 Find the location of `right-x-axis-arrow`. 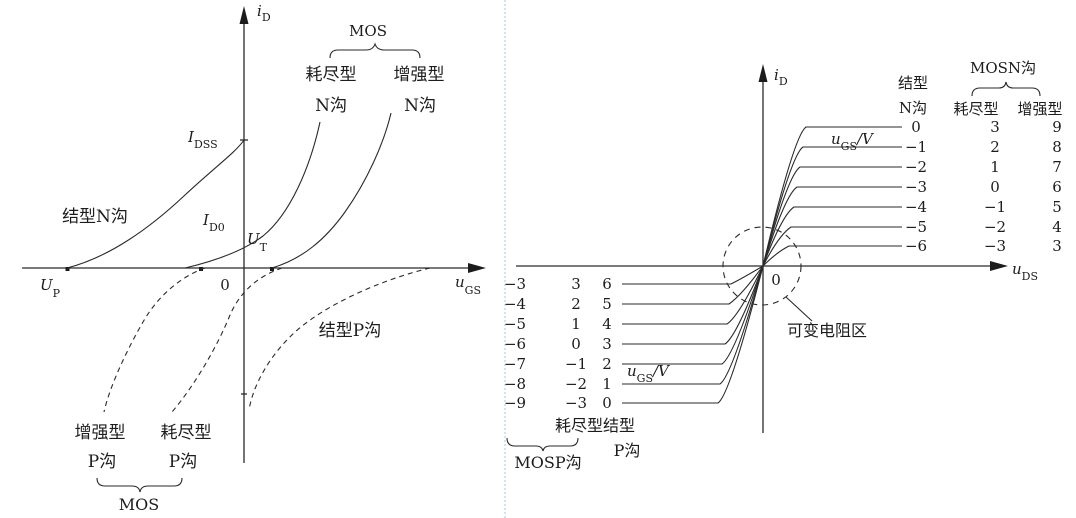

right-x-axis-arrow is located at coordinates (999, 266).